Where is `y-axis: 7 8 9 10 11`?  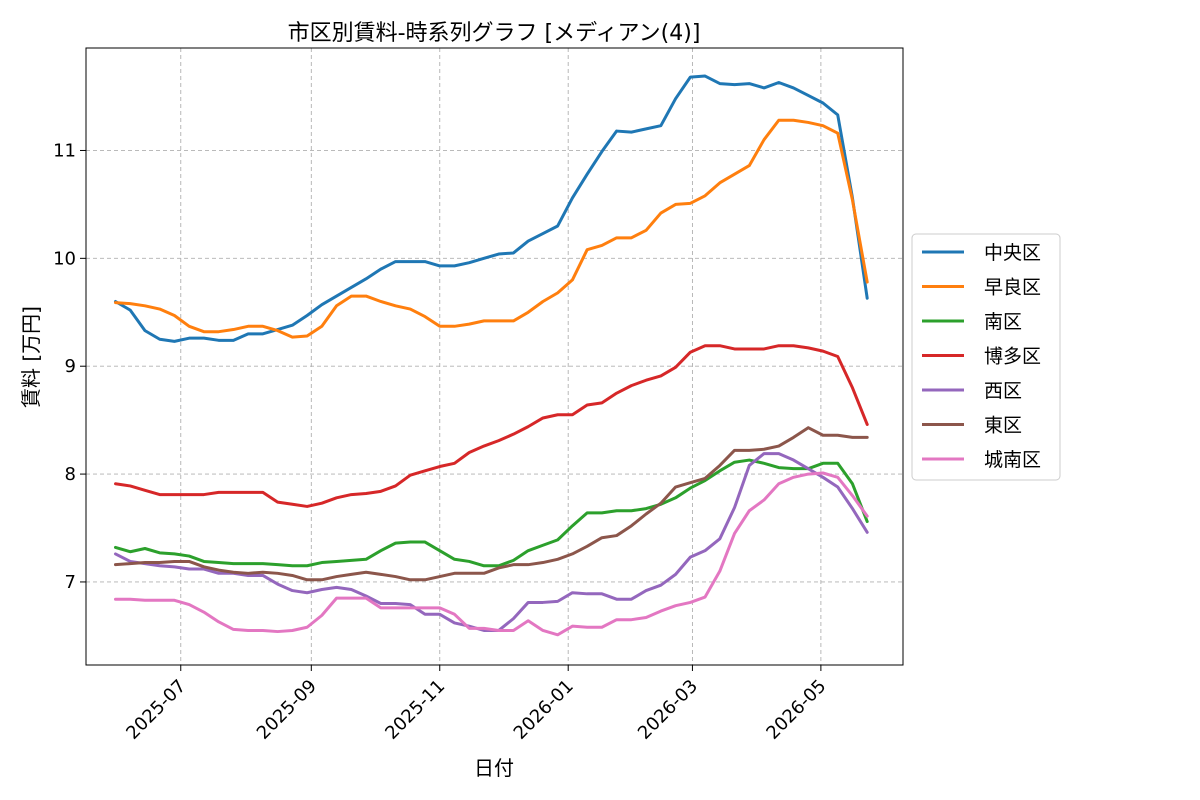 y-axis: 7 8 9 10 11 is located at coordinates (69, 366).